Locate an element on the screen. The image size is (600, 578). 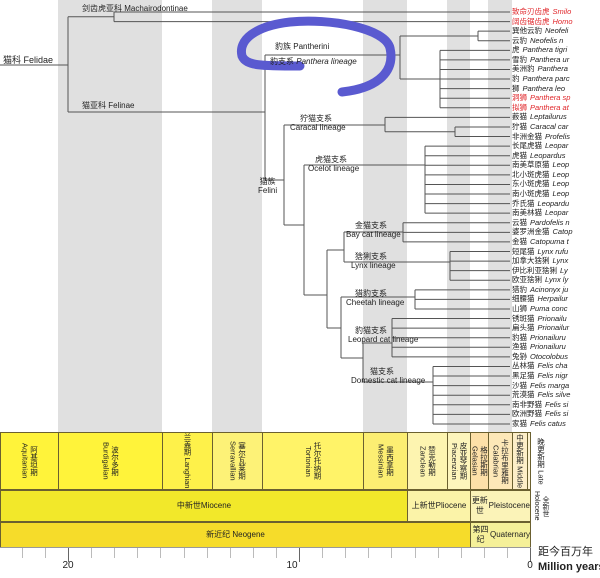
clade-cheetah-lineage: 猎豹支系 Cheetah lineage is located at coordinates (375, 298).